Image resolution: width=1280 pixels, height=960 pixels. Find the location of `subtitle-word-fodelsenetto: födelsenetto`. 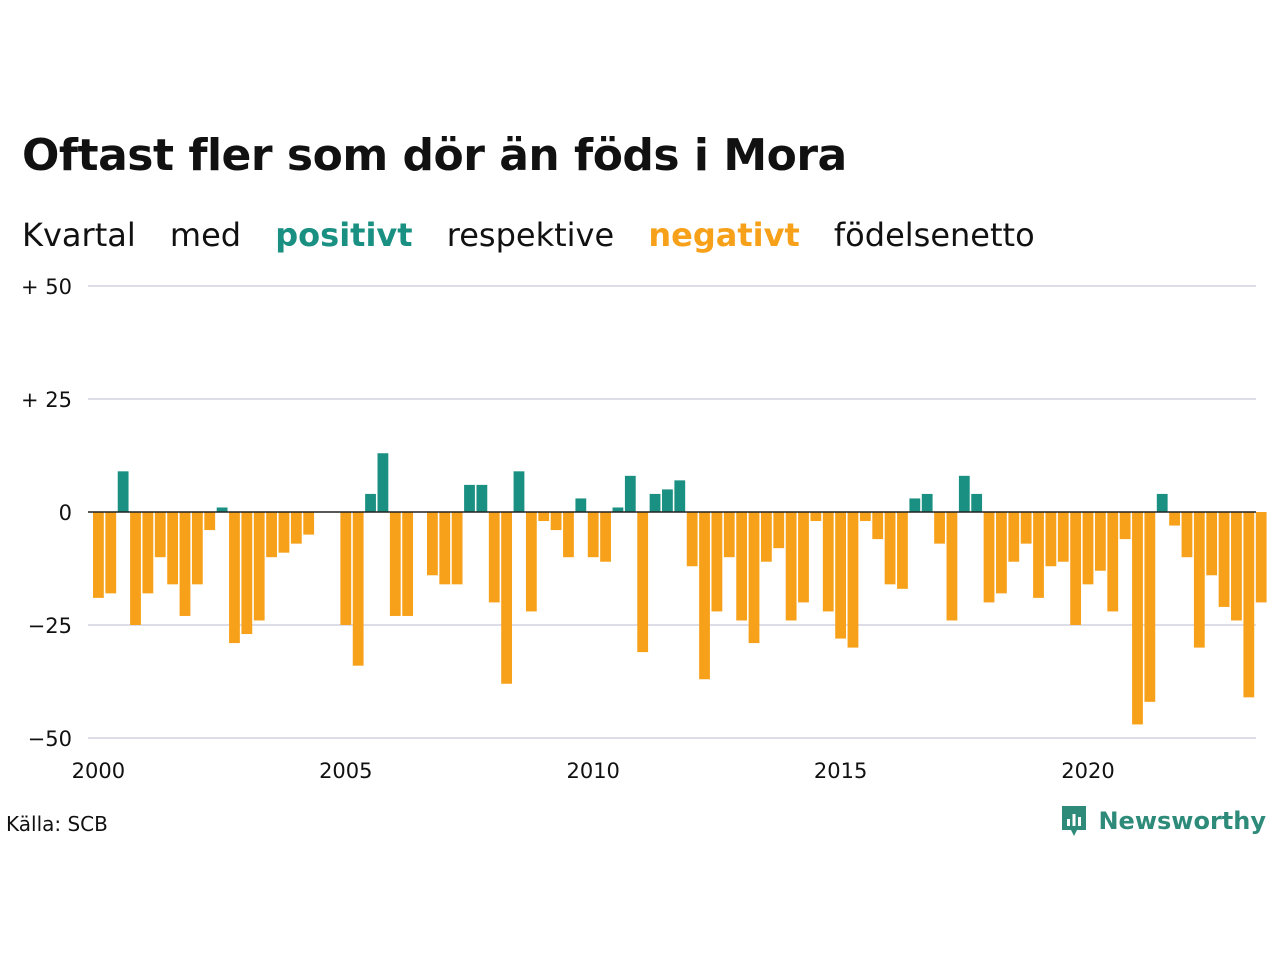

subtitle-word-fodelsenetto: födelsenetto is located at coordinates (934, 235).